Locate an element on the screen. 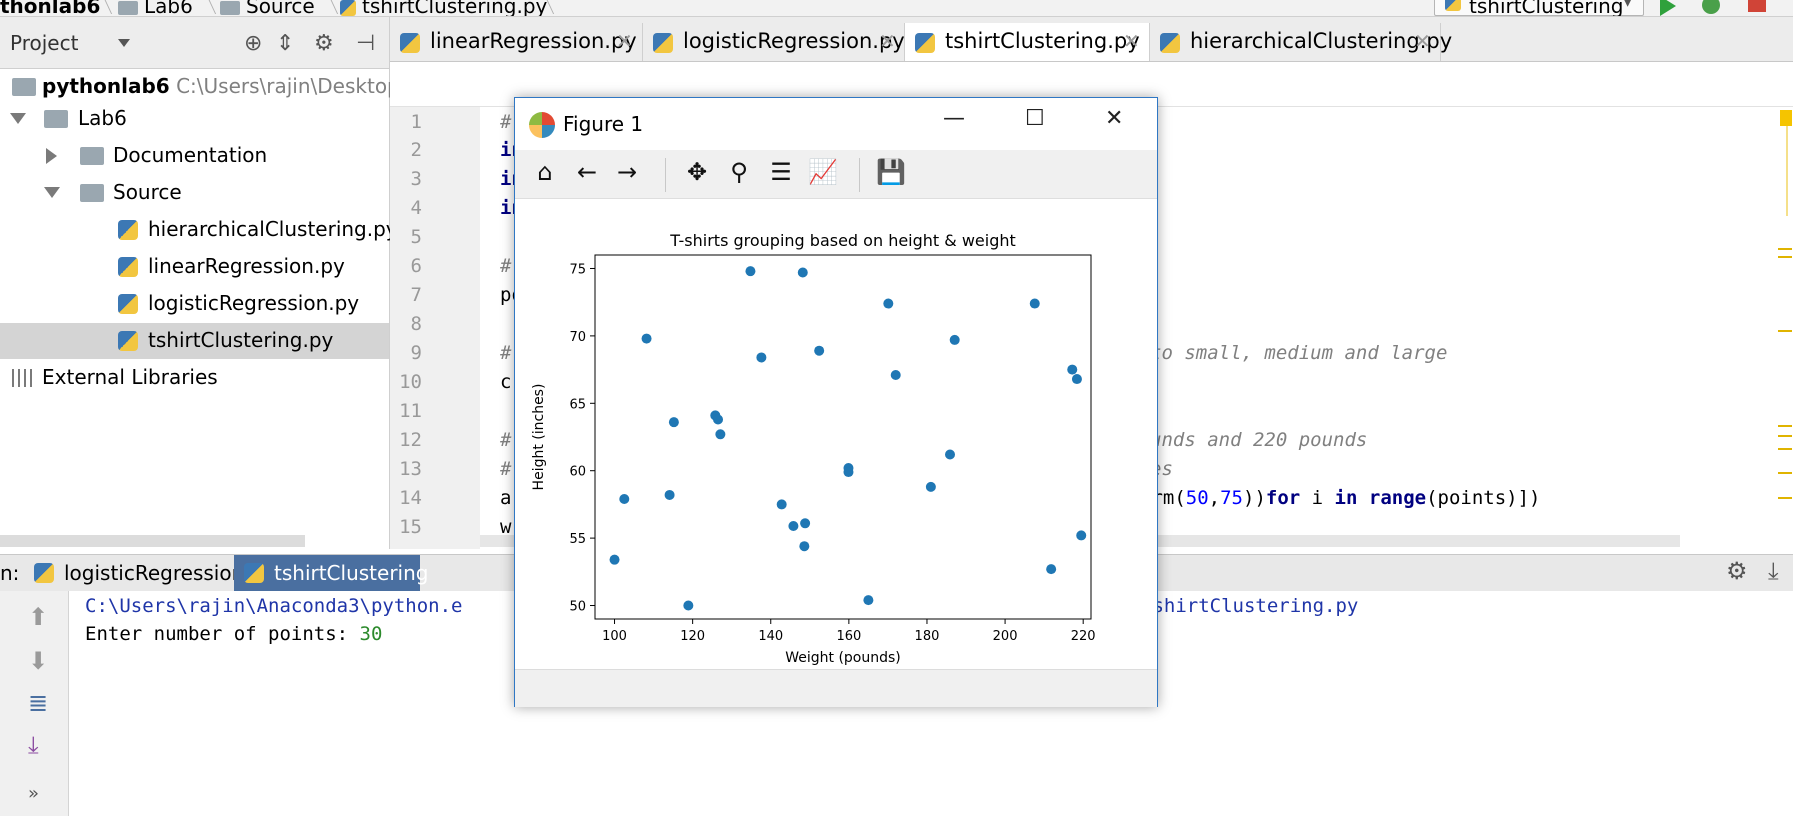 The width and height of the screenshot is (1793, 816). code-line-overflow: to small, medium and large is located at coordinates (1299, 353).